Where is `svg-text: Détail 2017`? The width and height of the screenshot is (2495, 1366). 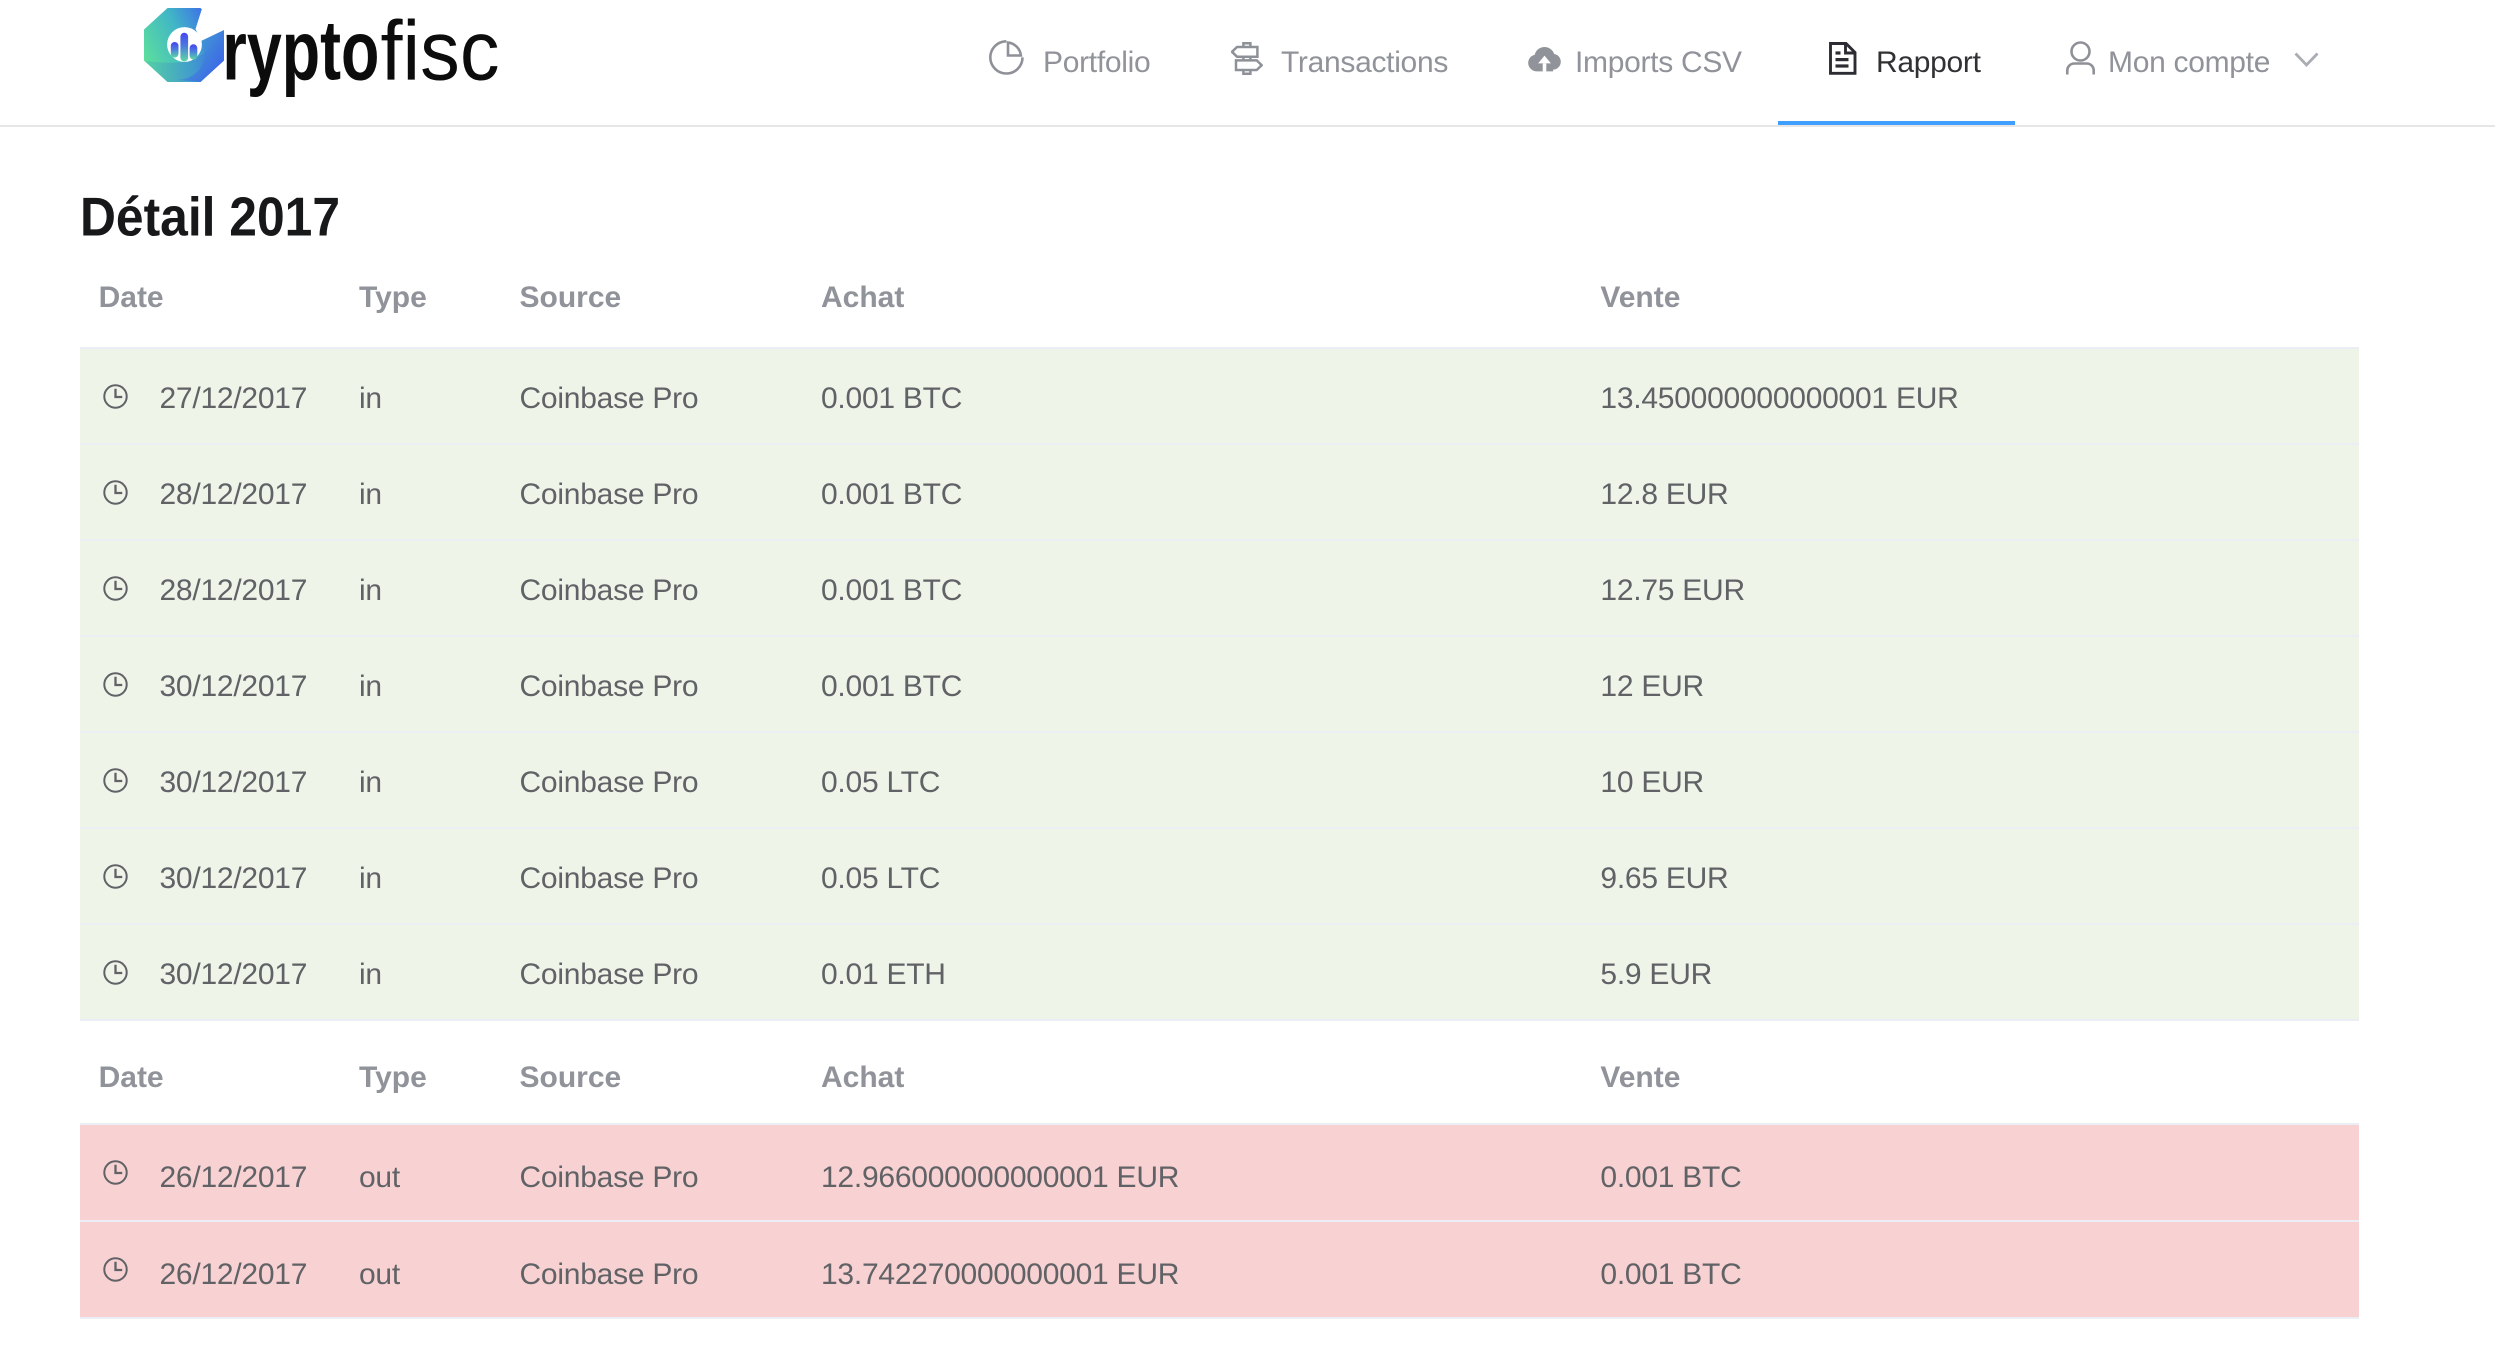 svg-text: Détail 2017 is located at coordinates (210, 217).